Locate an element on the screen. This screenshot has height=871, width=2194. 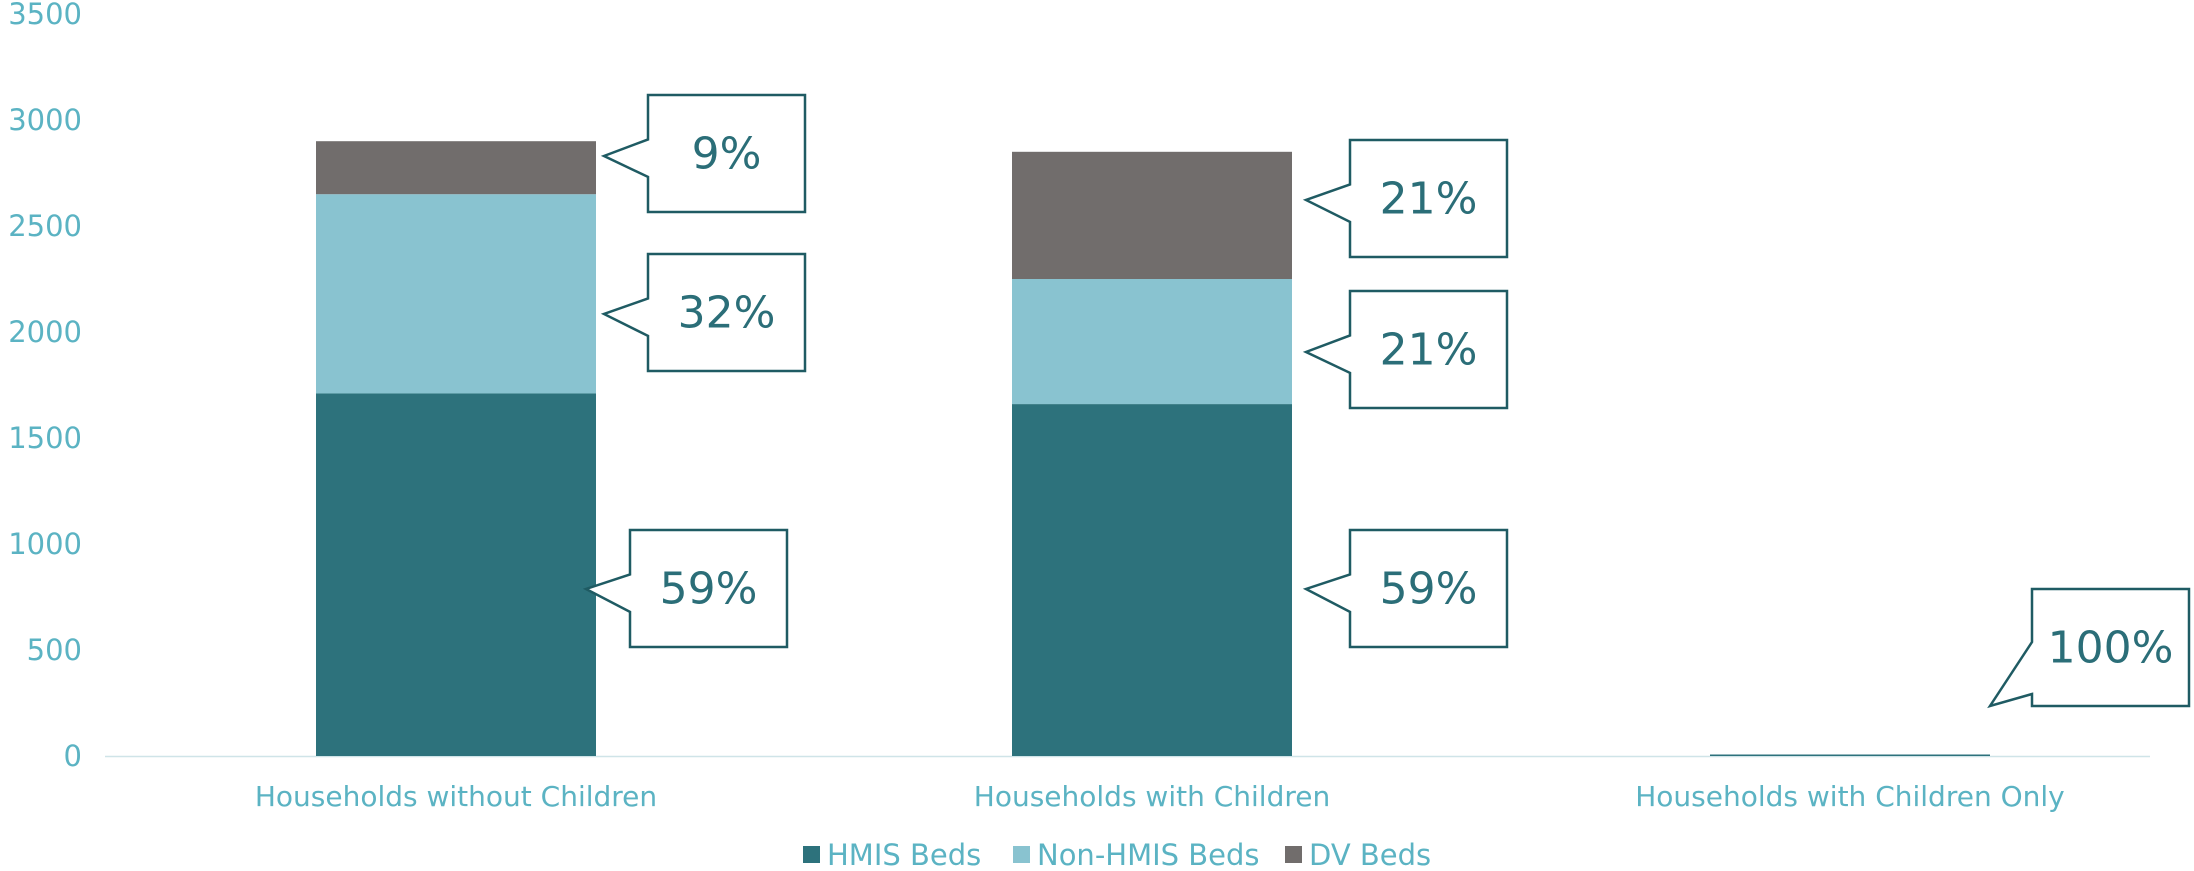
x-tick-label: Households with Children is located at coordinates (1152, 796).